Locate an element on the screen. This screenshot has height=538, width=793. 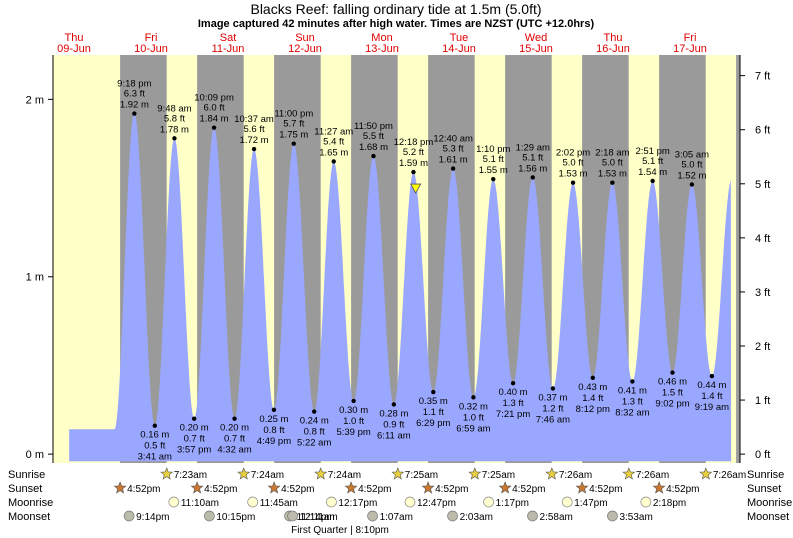
night-band is located at coordinates (738, 259).